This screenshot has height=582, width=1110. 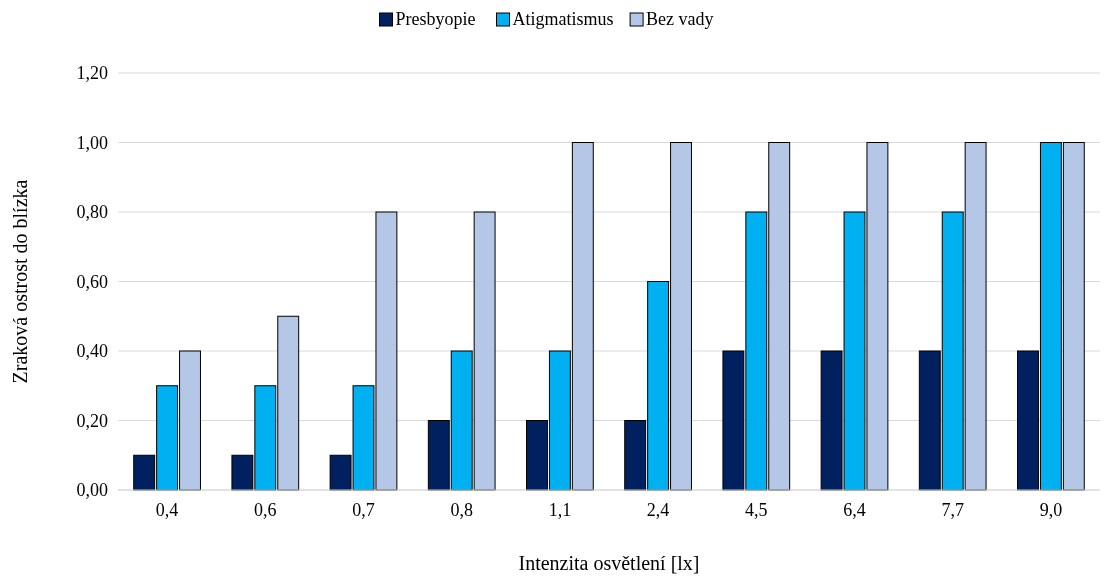 What do you see at coordinates (435, 19) in the screenshot?
I see `legend-label: Presbyopie` at bounding box center [435, 19].